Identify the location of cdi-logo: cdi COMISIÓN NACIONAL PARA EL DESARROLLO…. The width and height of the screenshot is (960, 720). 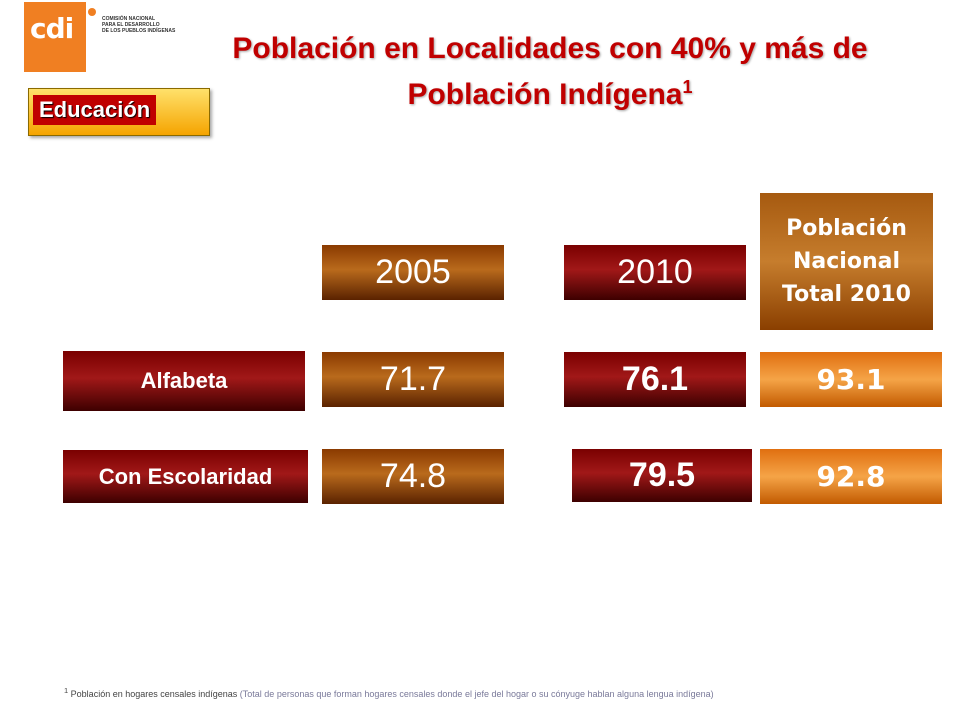
(99, 37).